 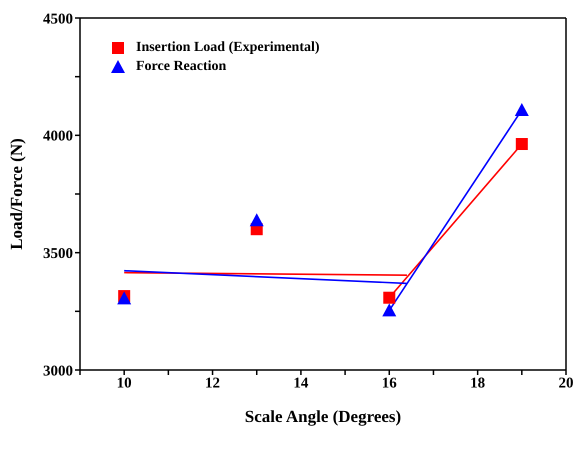 I want to click on x-tick-label: 12, so click(x=212, y=384).